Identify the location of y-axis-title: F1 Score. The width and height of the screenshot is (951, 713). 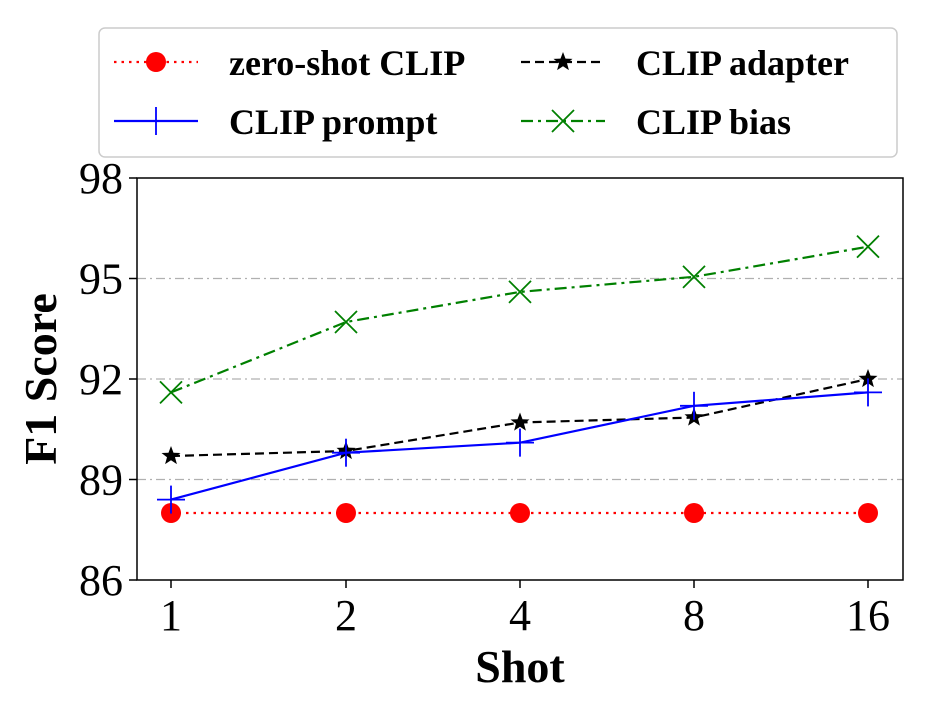
(40, 379).